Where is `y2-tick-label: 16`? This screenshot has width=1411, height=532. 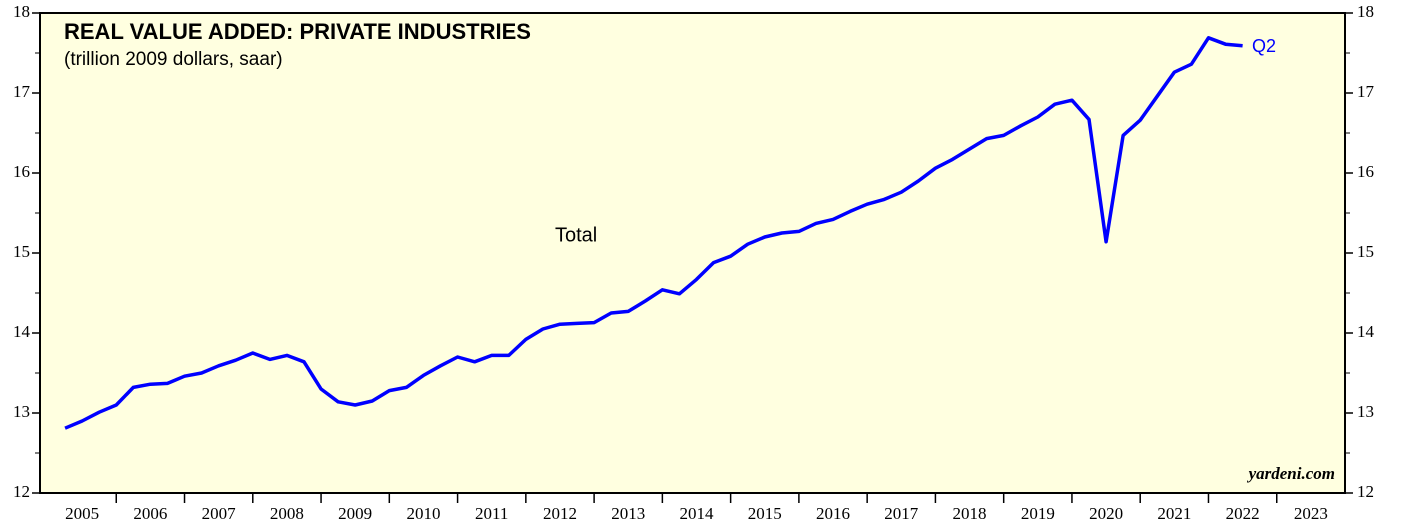 y2-tick-label: 16 is located at coordinates (1365, 171).